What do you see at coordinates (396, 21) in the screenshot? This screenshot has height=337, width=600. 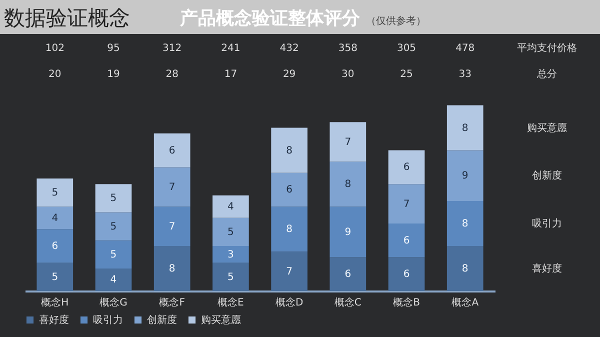 I see `chart-subtitle: （仅供参考）` at bounding box center [396, 21].